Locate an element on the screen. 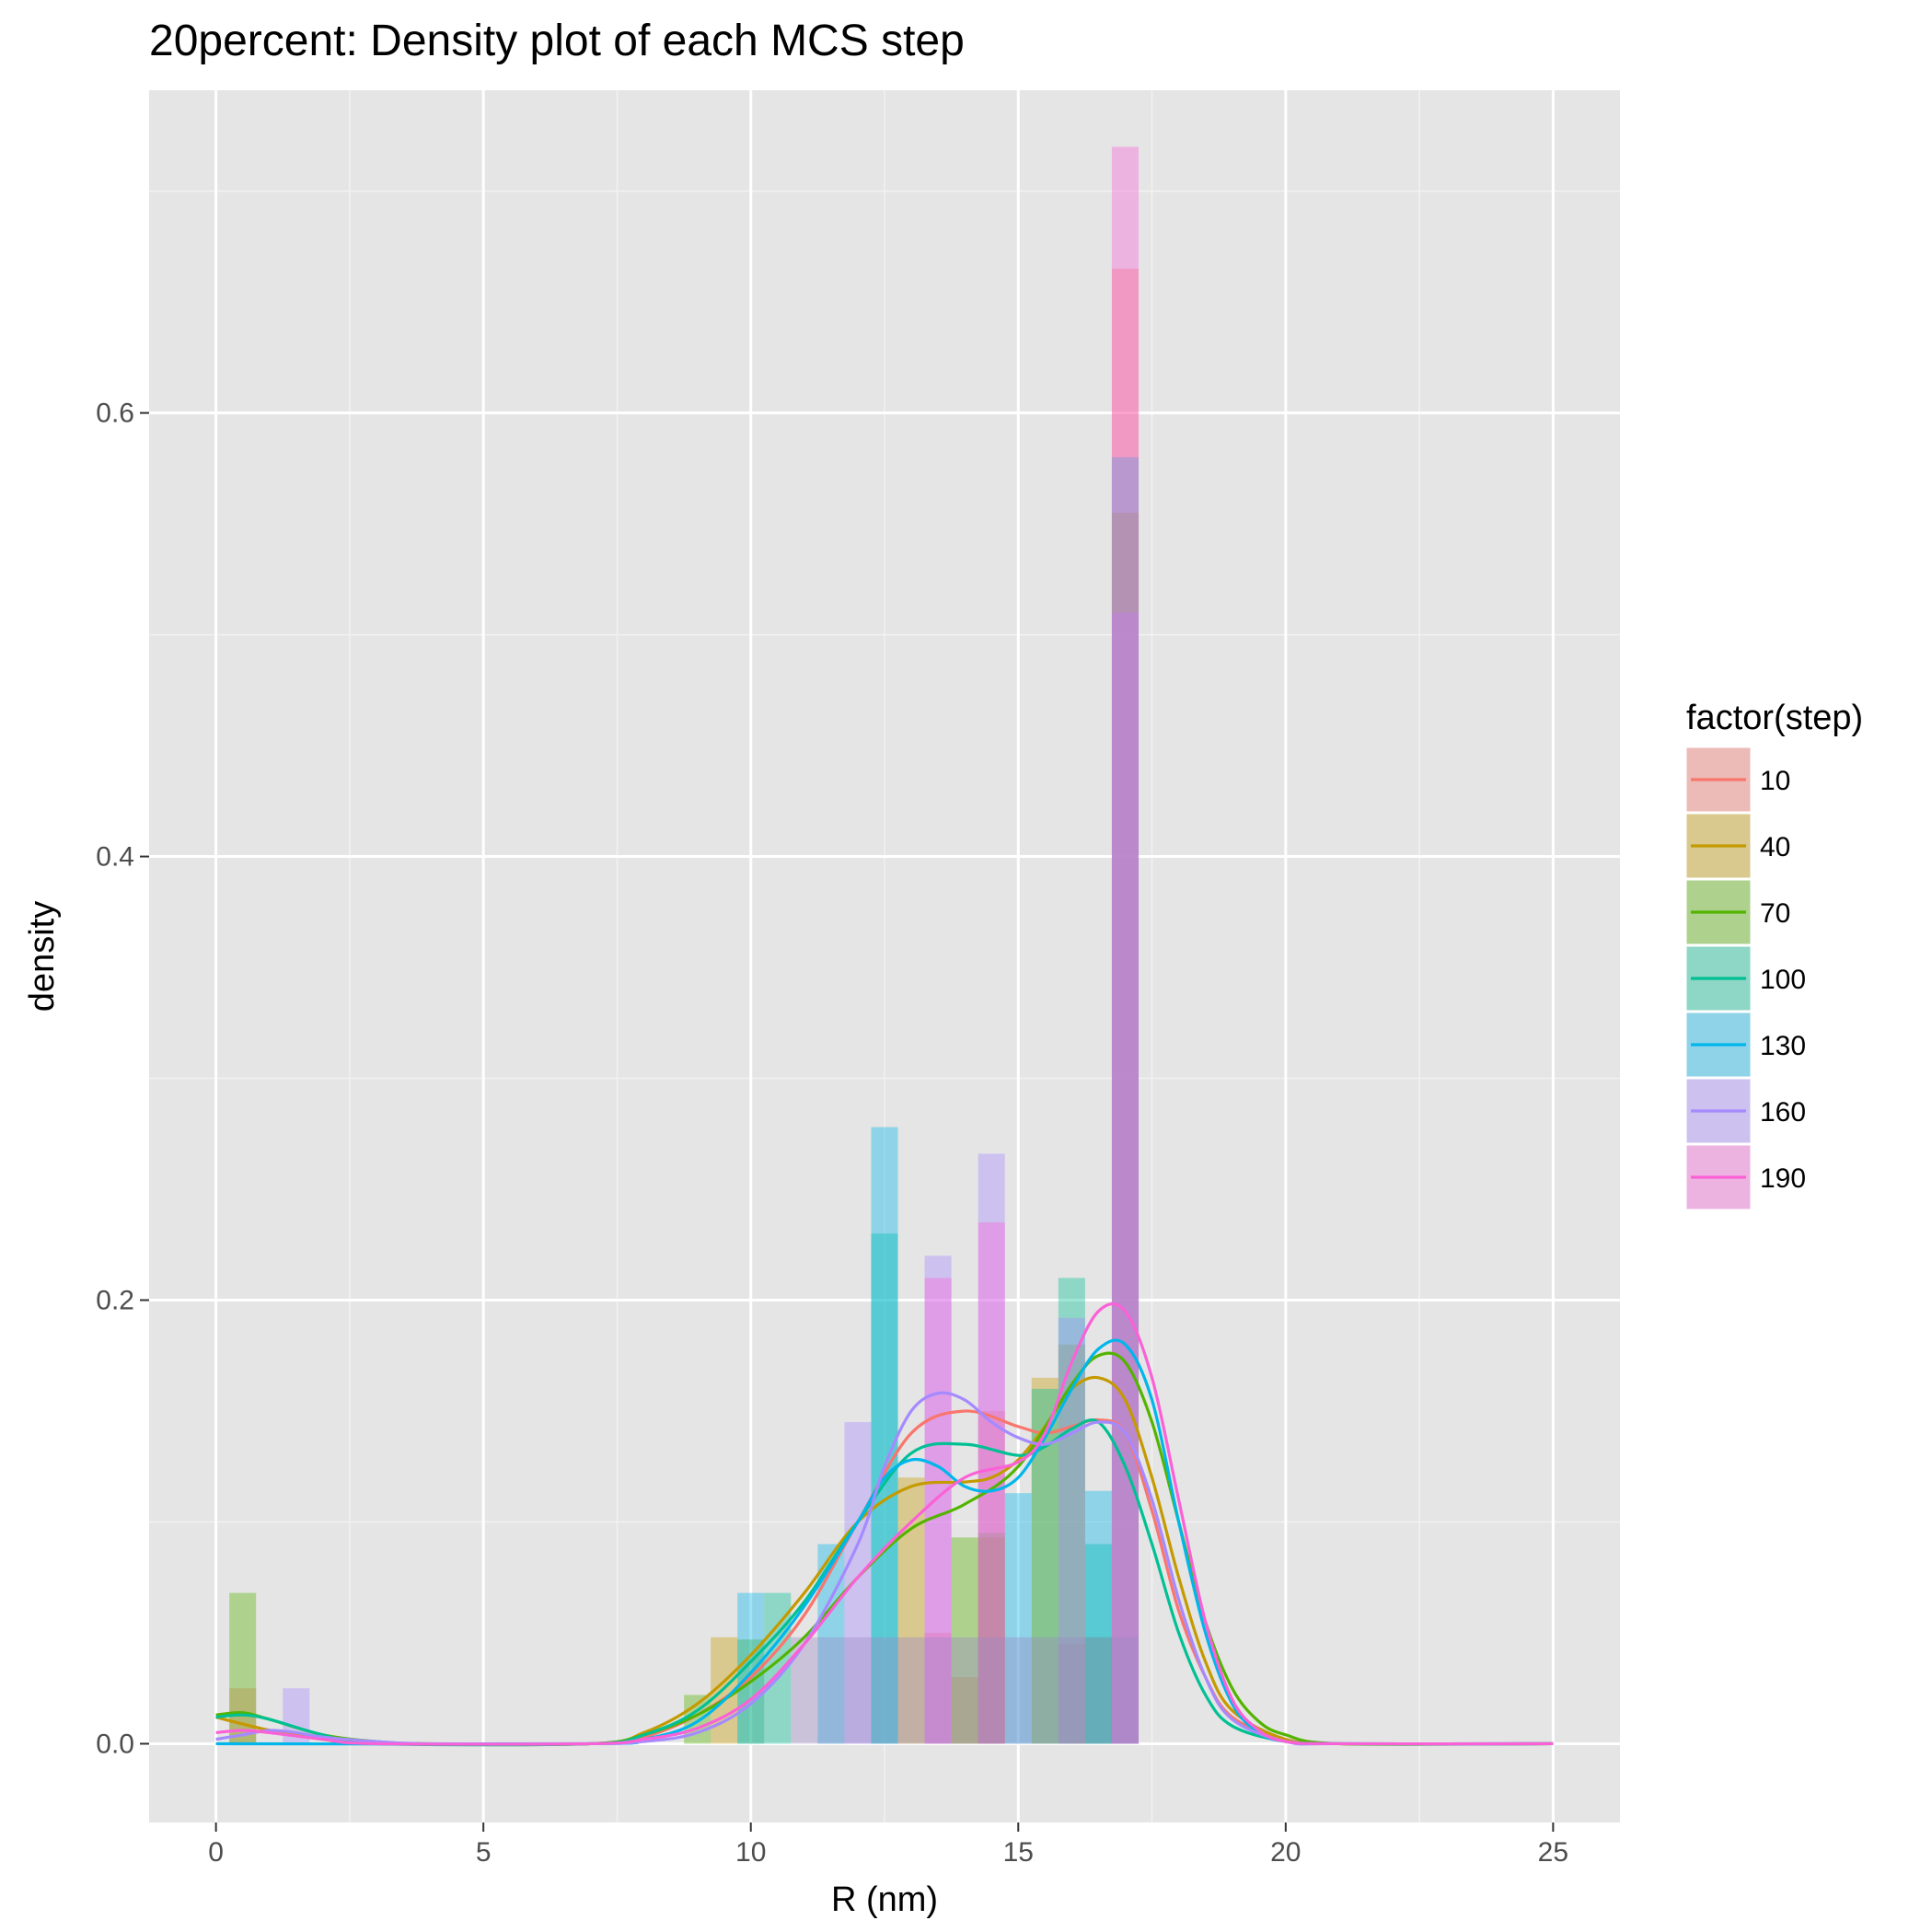 The image size is (1932, 1932). y-tick-label: 0.0 is located at coordinates (115, 1744).